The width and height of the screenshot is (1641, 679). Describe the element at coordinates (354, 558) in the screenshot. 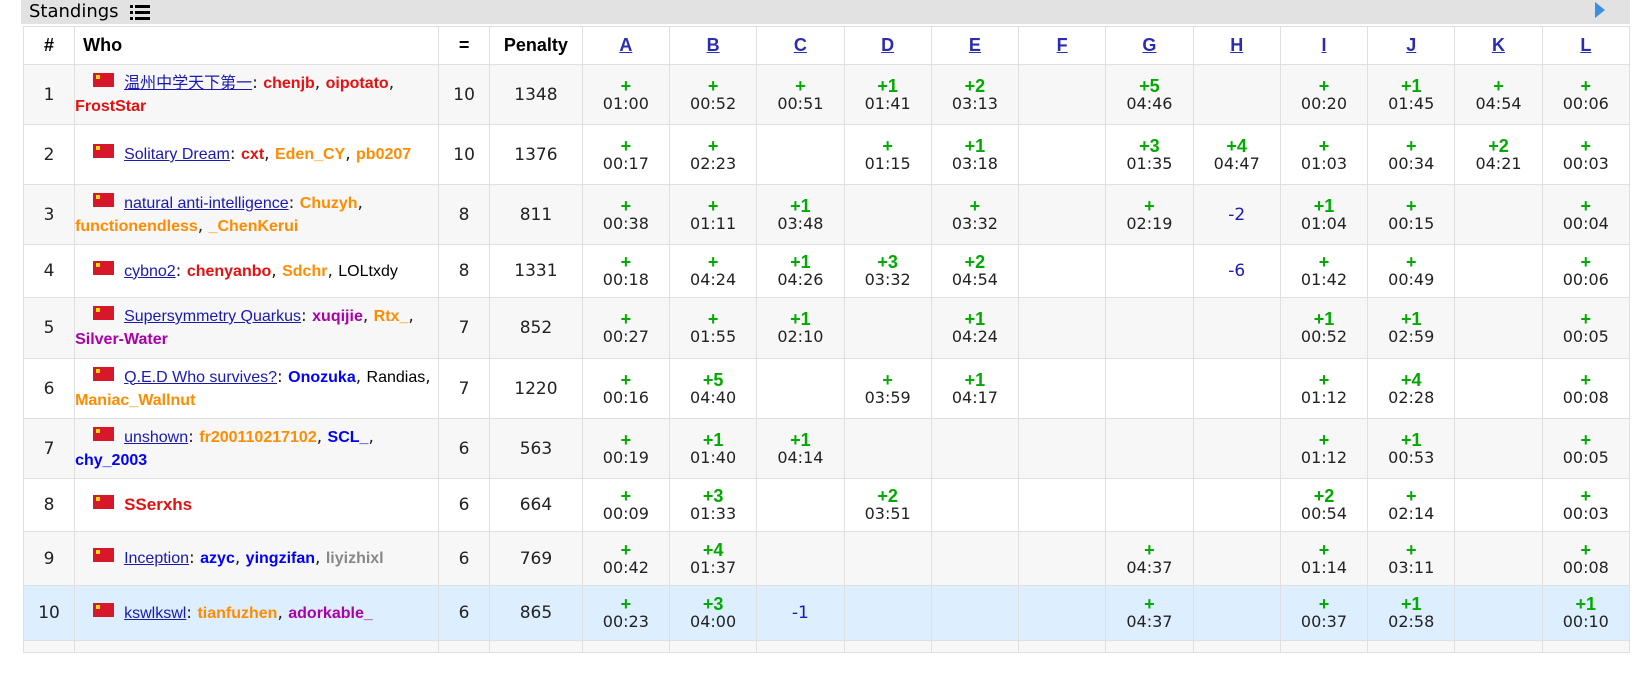

I see `member-name: liyizhixl` at that location.